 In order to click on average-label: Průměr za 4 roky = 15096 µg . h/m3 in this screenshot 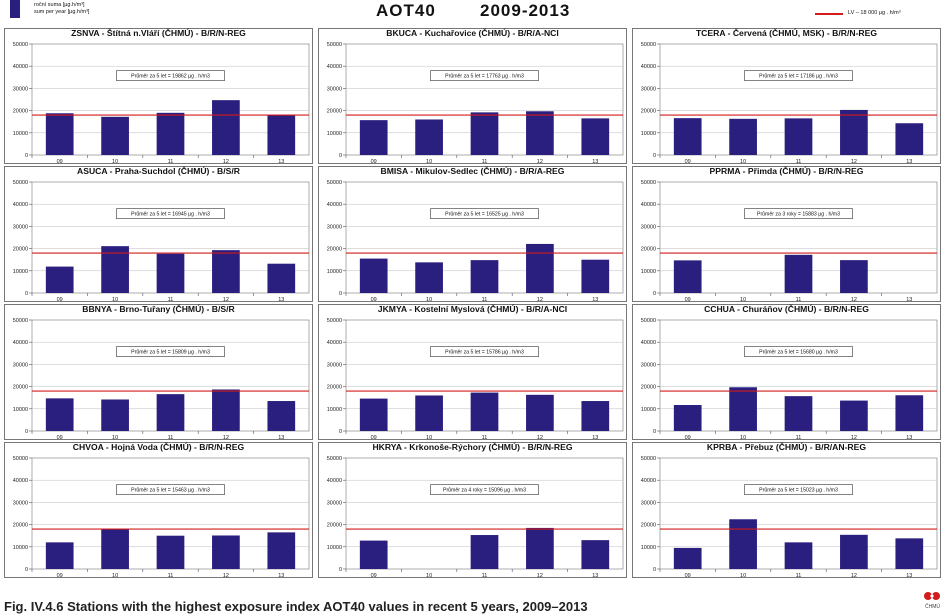, I will do `click(484, 490)`.